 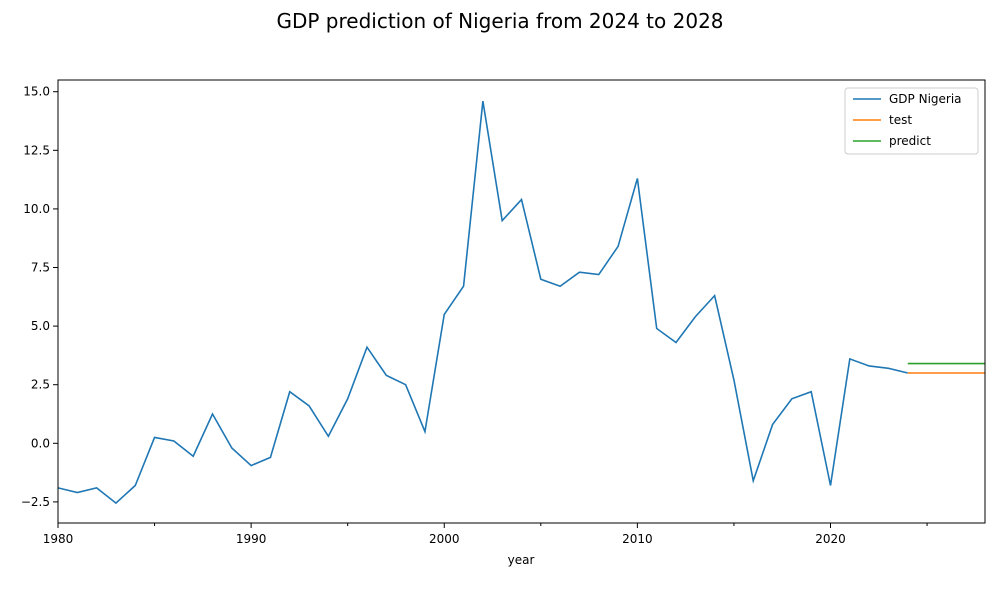 What do you see at coordinates (36, 150) in the screenshot?
I see `y-tick-label: 12.5` at bounding box center [36, 150].